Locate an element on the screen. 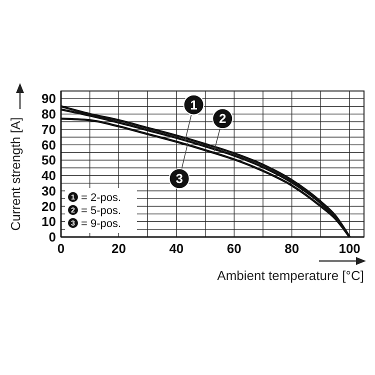 The image size is (375, 375). annotation: 3 is located at coordinates (179, 178).